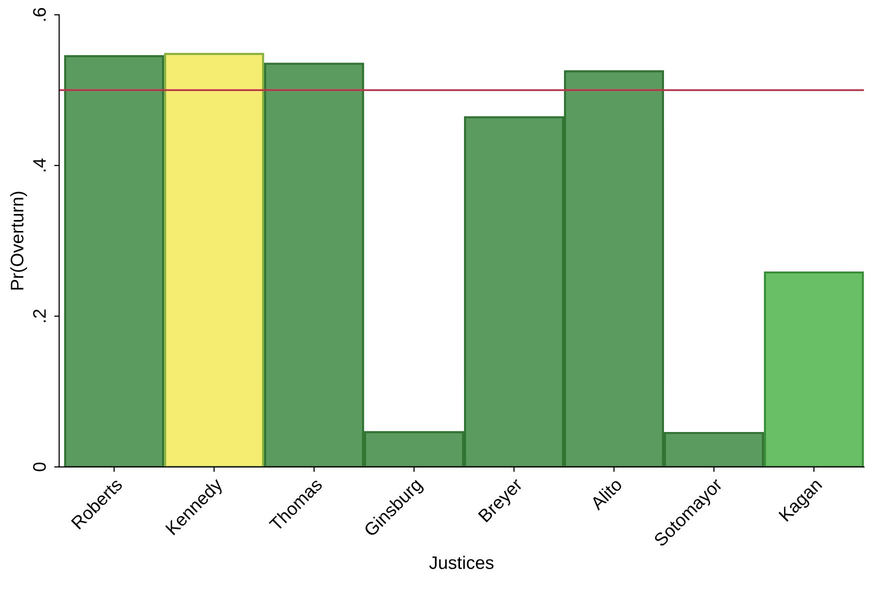  Describe the element at coordinates (461, 563) in the screenshot. I see `x-axis-title: Justices` at that location.